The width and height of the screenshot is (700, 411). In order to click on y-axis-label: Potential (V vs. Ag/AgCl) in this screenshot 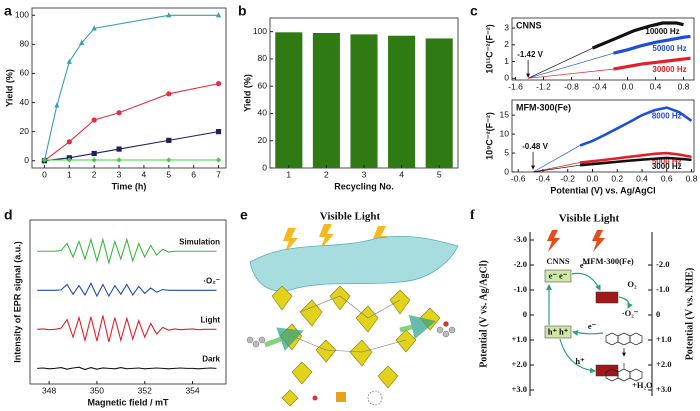, I will do `click(483, 314)`.